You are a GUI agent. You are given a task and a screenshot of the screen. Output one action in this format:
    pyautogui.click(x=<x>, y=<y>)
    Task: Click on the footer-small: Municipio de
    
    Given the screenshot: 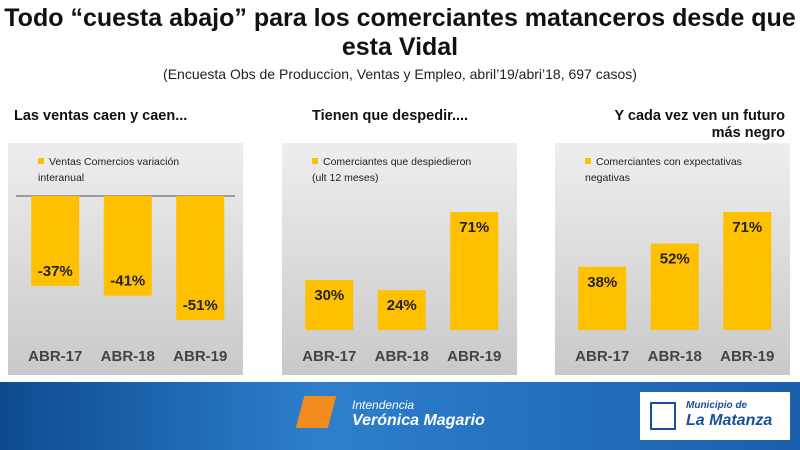 What is the action you would take?
    pyautogui.click(x=717, y=405)
    